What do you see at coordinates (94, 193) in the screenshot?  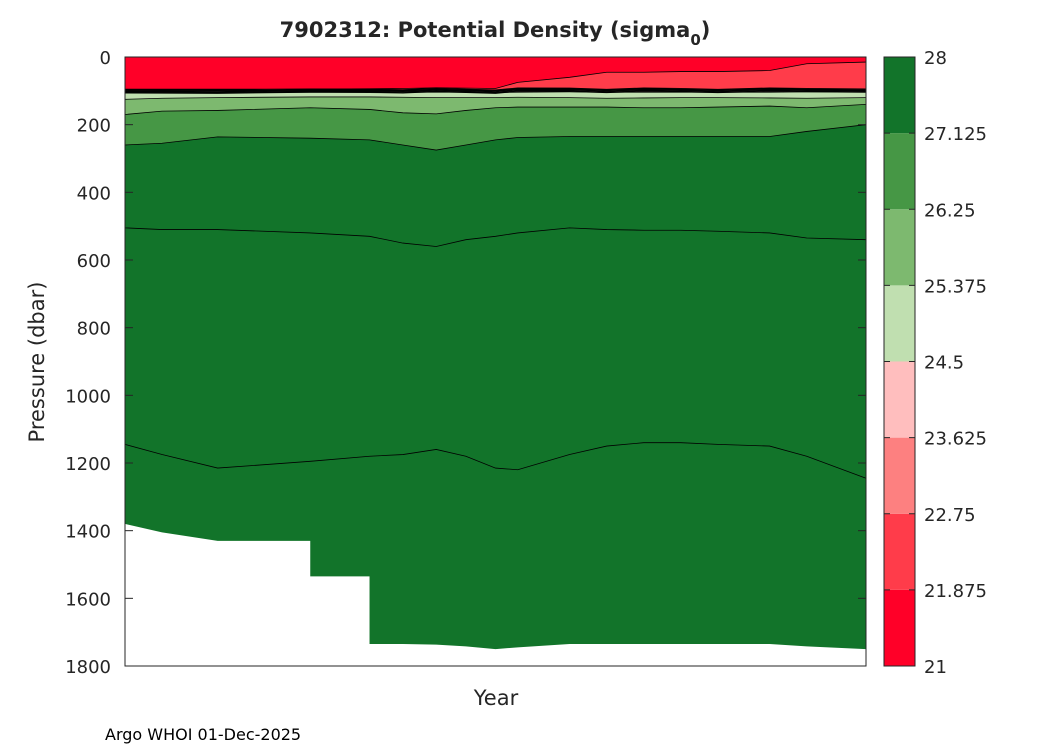 I see `y-tick-label: 400` at bounding box center [94, 193].